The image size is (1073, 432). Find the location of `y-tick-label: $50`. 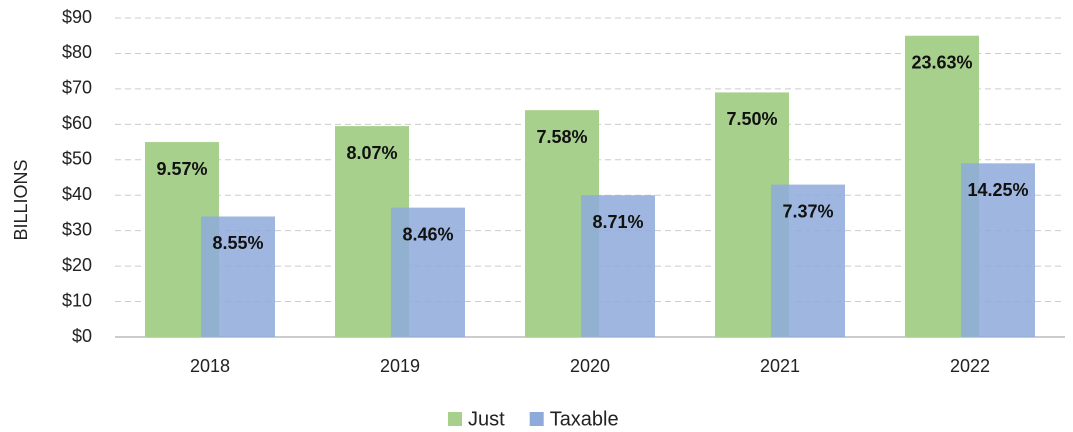

y-tick-label: $50 is located at coordinates (77, 159).